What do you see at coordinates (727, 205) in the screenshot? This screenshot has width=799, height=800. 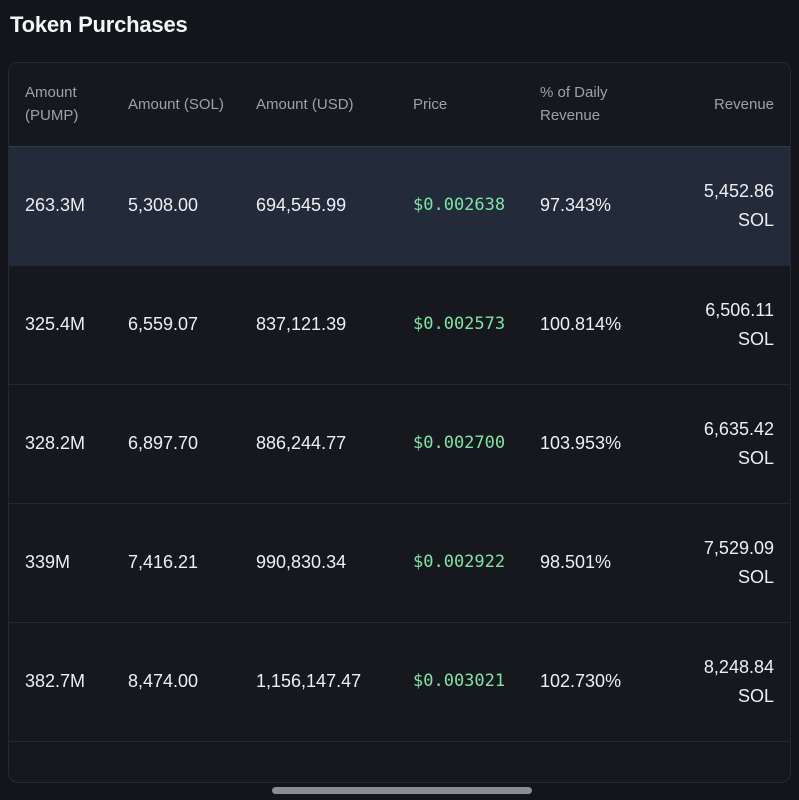 I see `cell-revenue: 5,452.86 SOL` at bounding box center [727, 205].